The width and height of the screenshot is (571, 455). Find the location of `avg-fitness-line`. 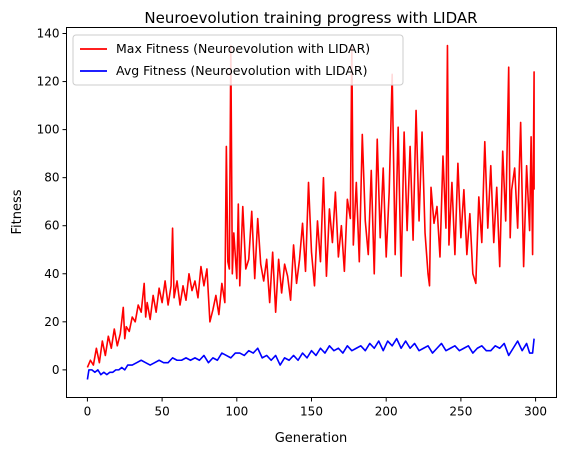

avg-fitness-line is located at coordinates (310, 358).